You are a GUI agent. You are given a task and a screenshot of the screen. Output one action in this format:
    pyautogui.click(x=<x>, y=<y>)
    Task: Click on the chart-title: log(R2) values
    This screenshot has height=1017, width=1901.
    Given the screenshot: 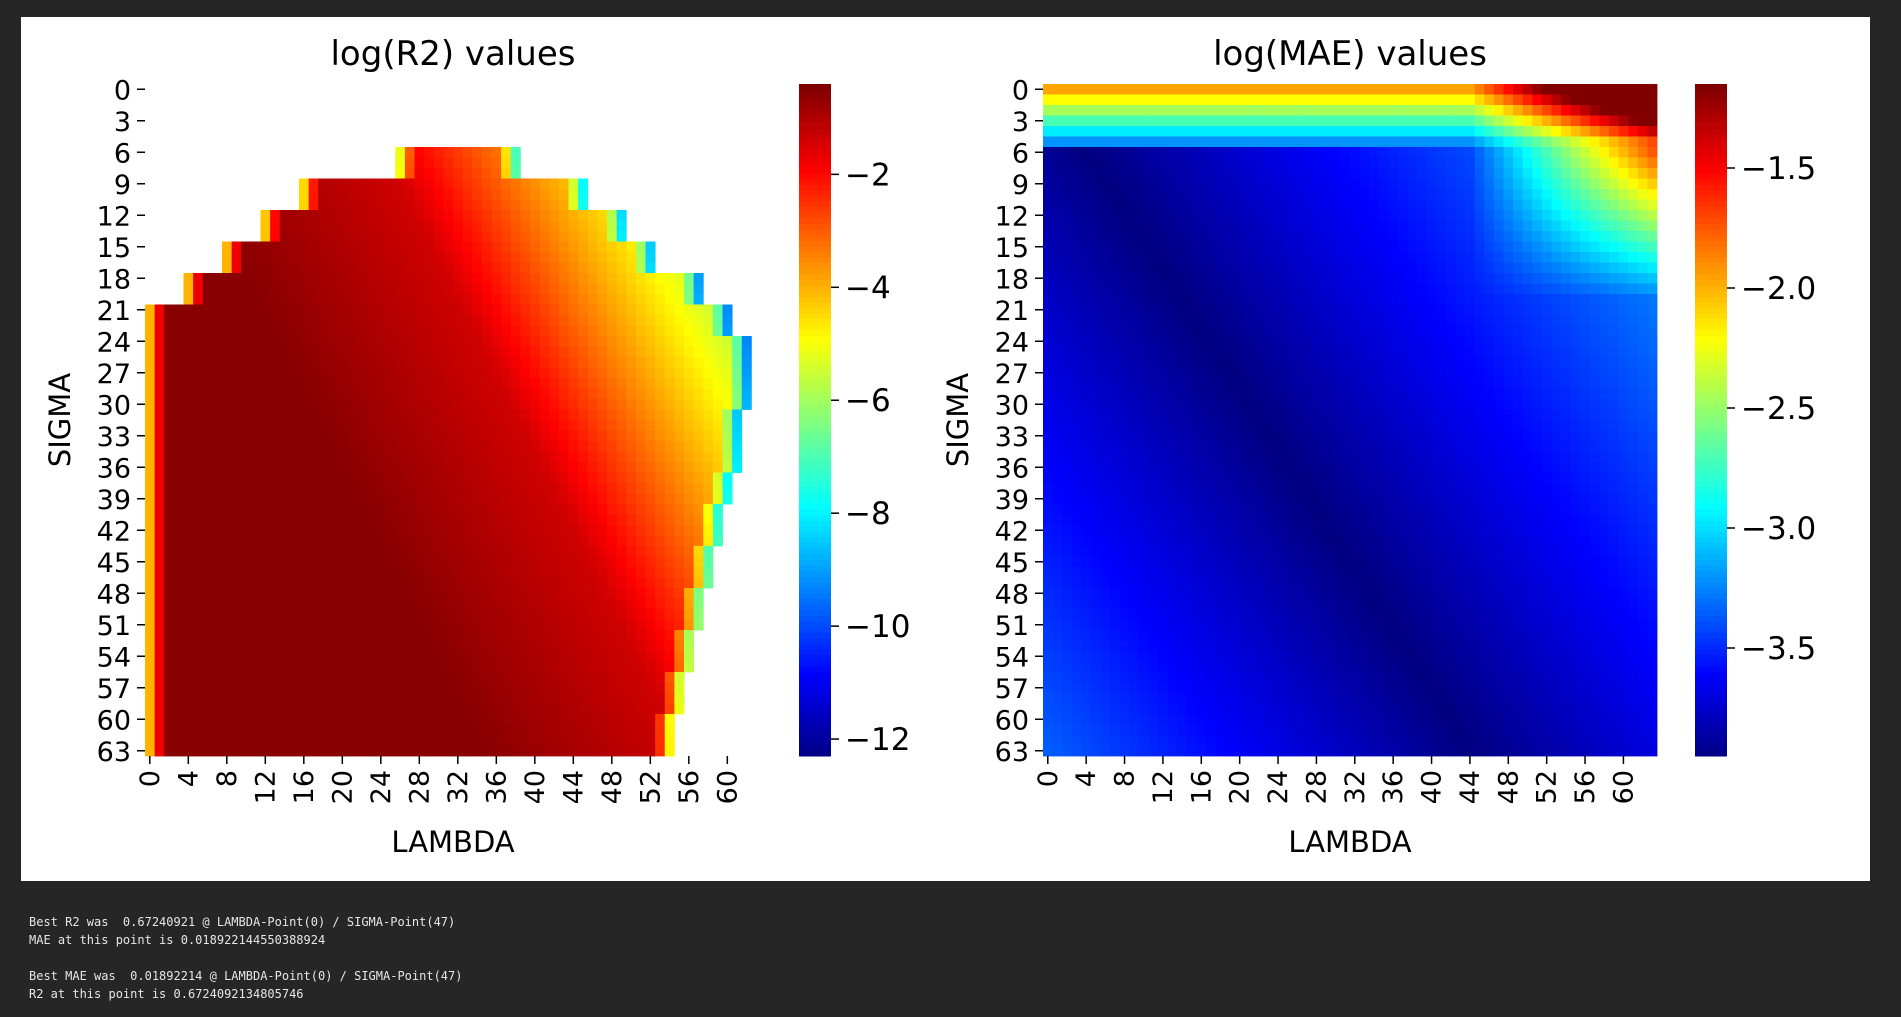 What is the action you would take?
    pyautogui.click(x=452, y=54)
    